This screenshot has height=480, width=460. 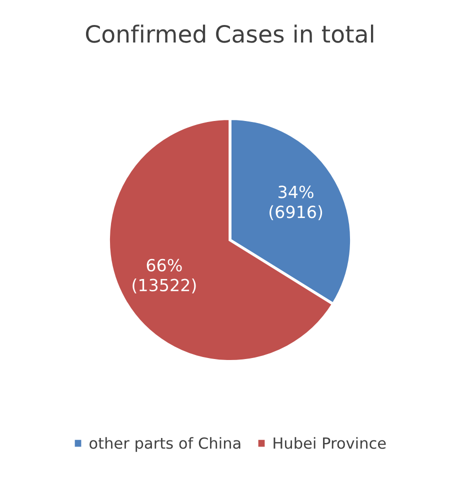 What do you see at coordinates (165, 444) in the screenshot?
I see `legend-label: other parts of China` at bounding box center [165, 444].